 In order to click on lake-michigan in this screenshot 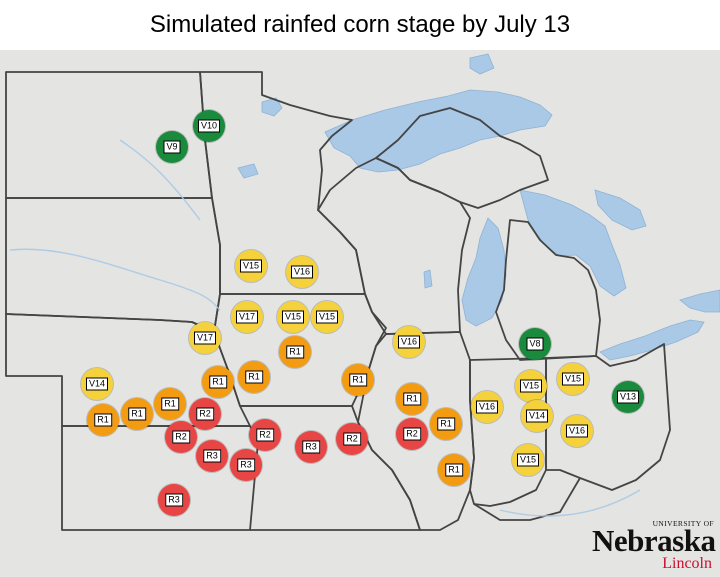, I will do `click(484, 272)`.